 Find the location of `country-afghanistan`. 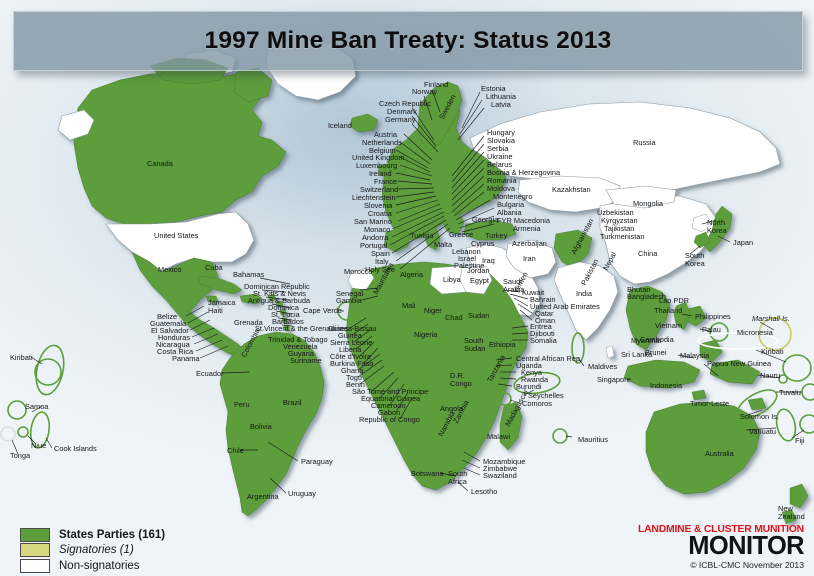

country-afghanistan is located at coordinates (573, 249).